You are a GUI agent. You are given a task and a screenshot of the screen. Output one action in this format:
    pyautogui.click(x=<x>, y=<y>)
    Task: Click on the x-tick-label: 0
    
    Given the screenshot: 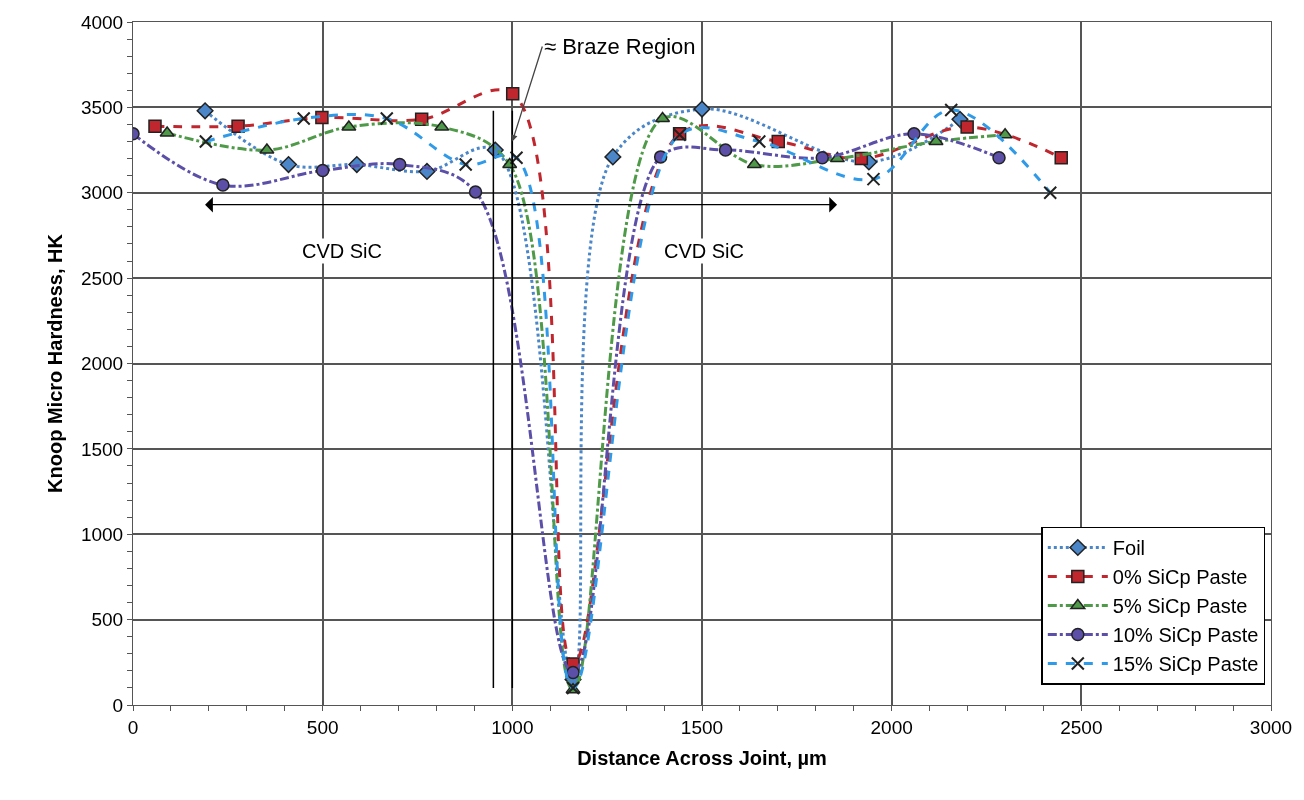 What is the action you would take?
    pyautogui.click(x=133, y=727)
    